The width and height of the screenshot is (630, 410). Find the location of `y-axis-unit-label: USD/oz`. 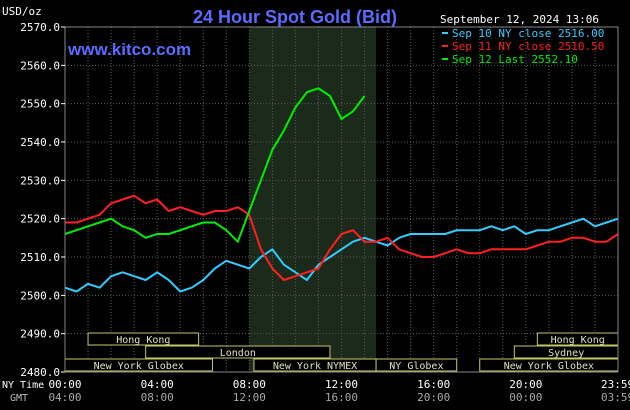

y-axis-unit-label: USD/oz is located at coordinates (22, 11).